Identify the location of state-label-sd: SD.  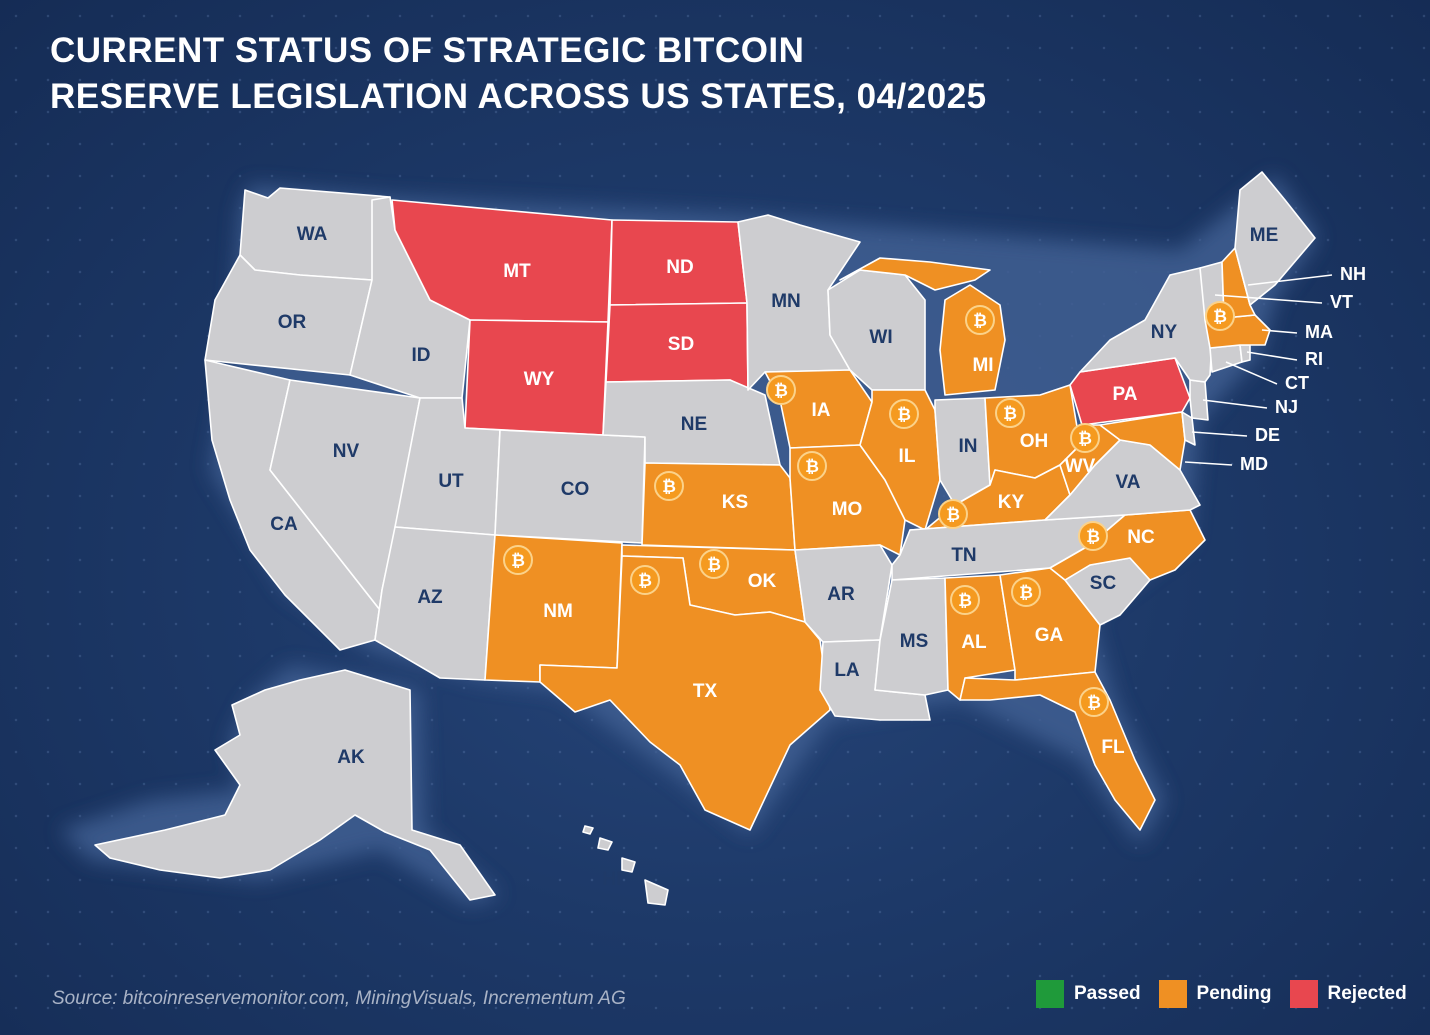
(681, 344).